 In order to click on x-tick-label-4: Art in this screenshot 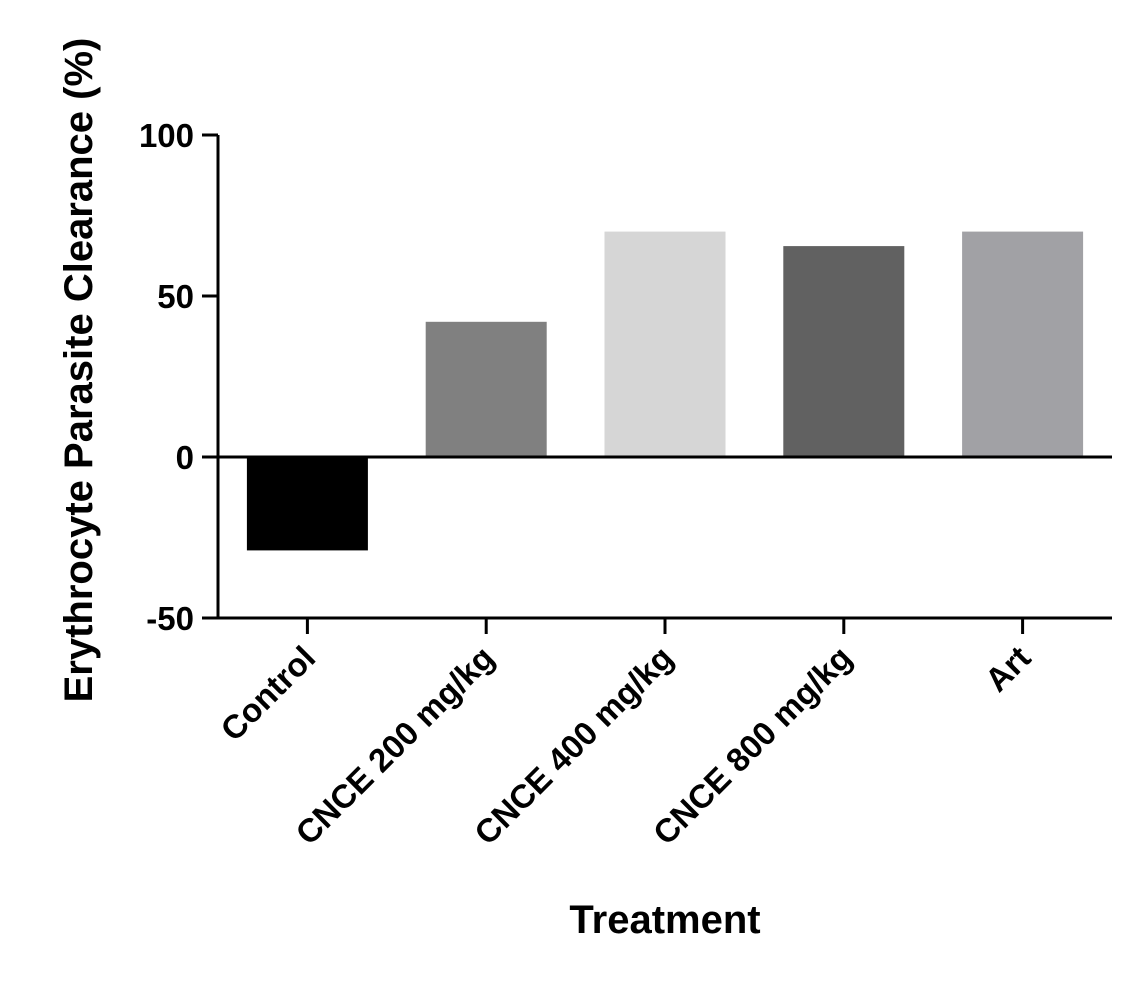, I will do `click(1008, 669)`.